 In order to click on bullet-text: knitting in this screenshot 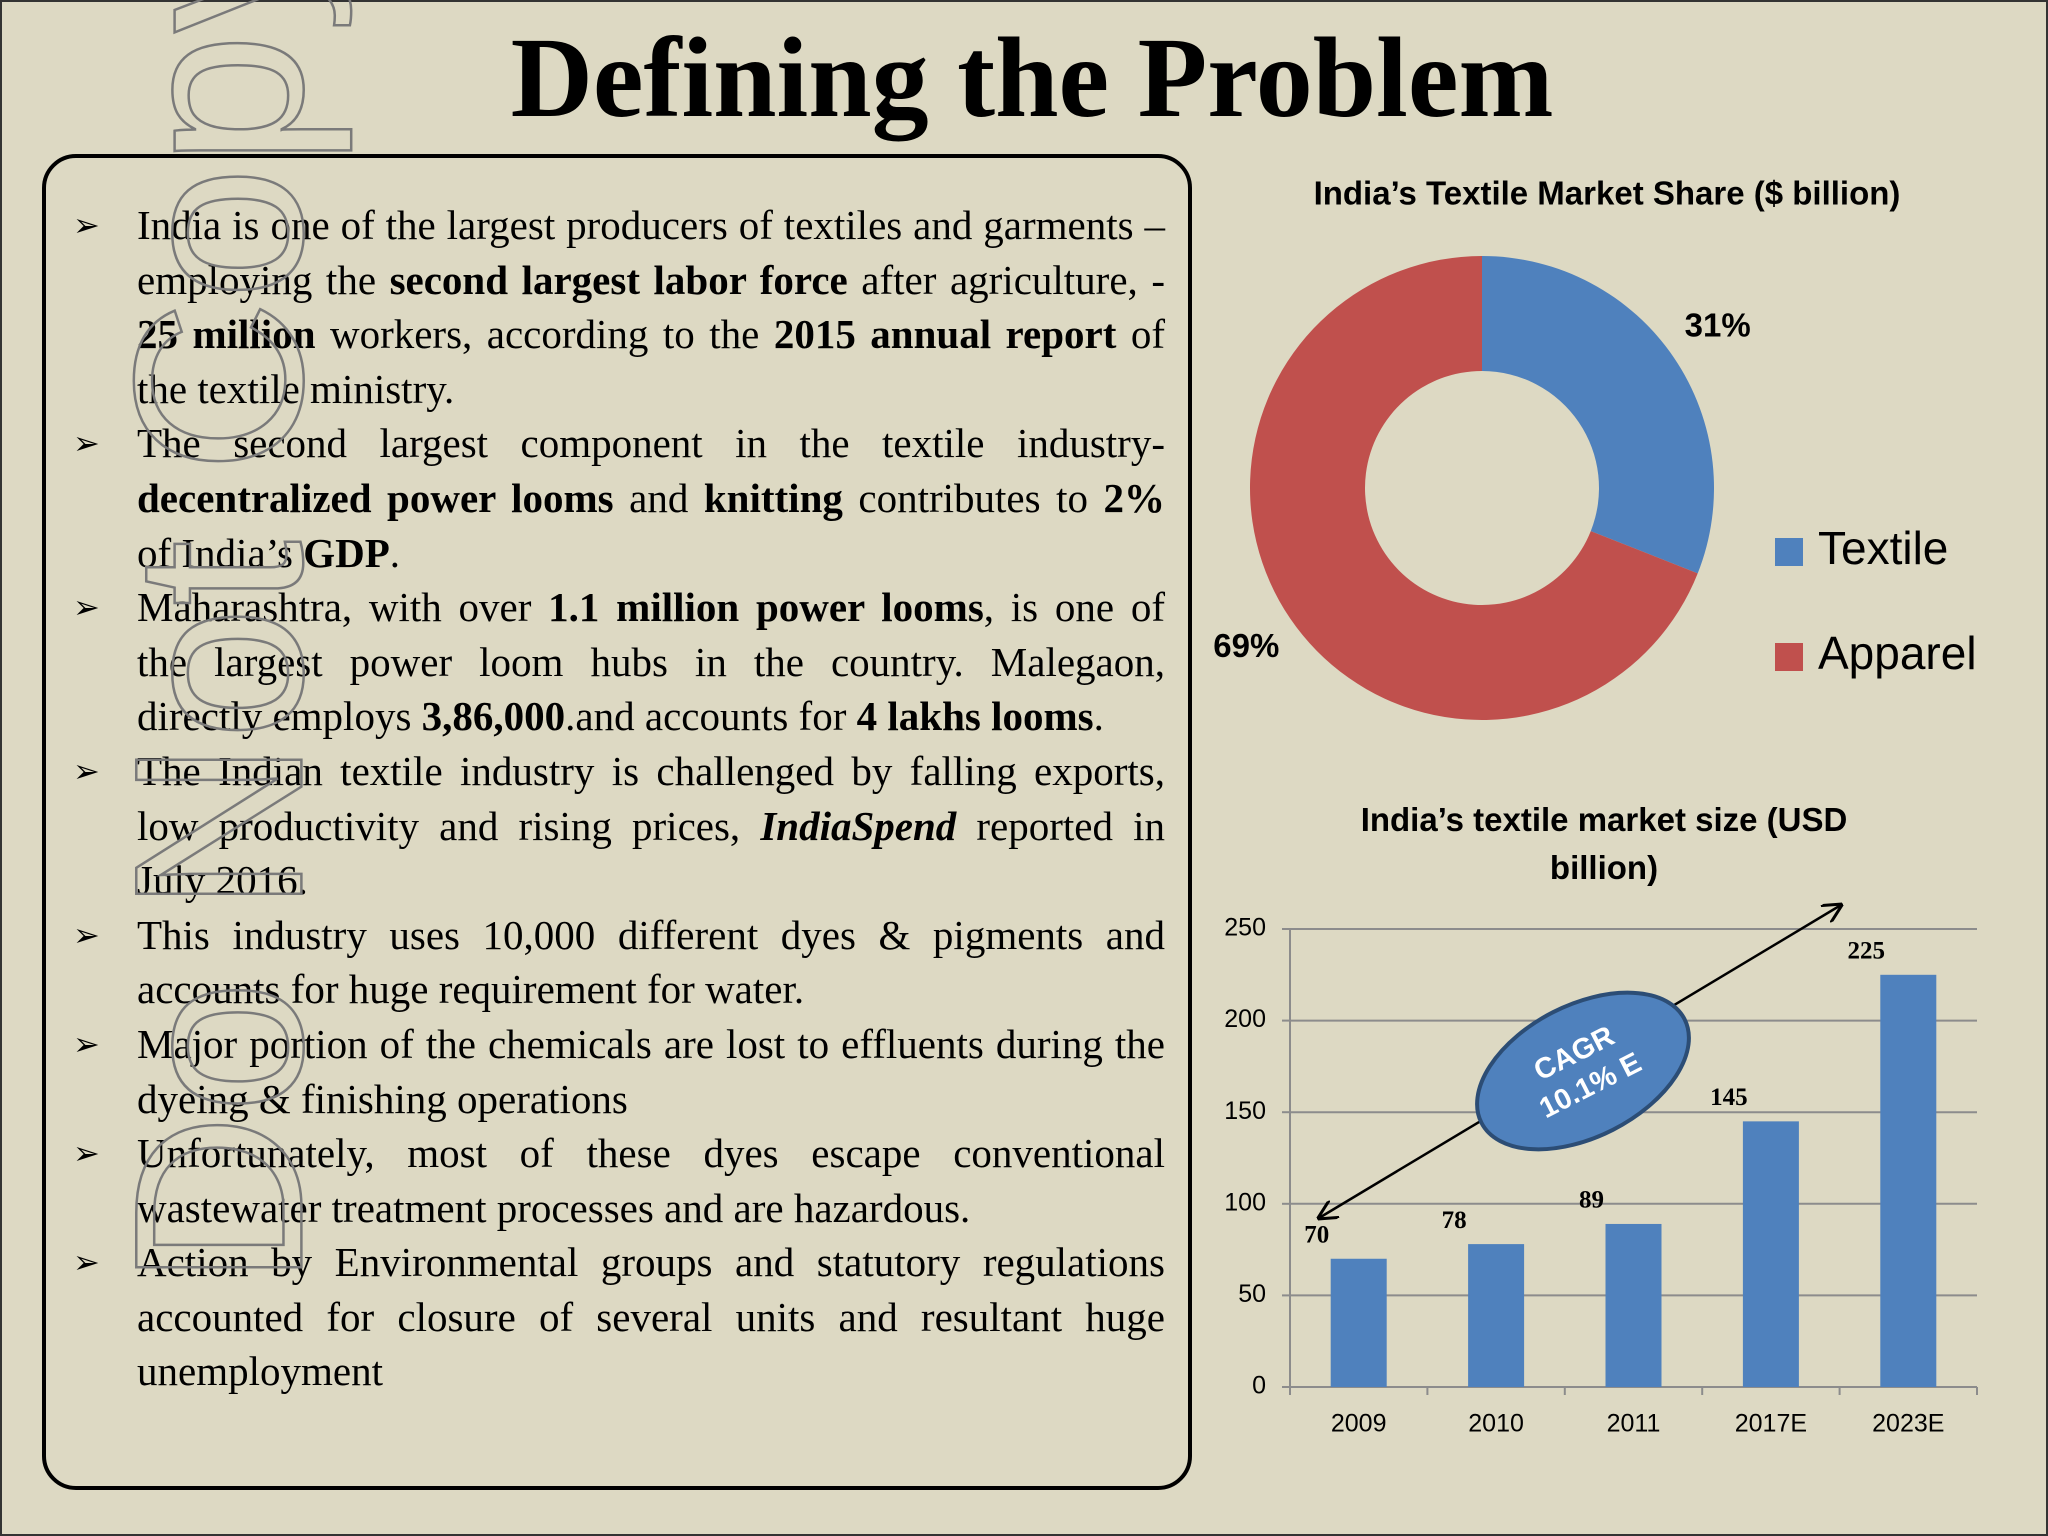, I will do `click(773, 497)`.